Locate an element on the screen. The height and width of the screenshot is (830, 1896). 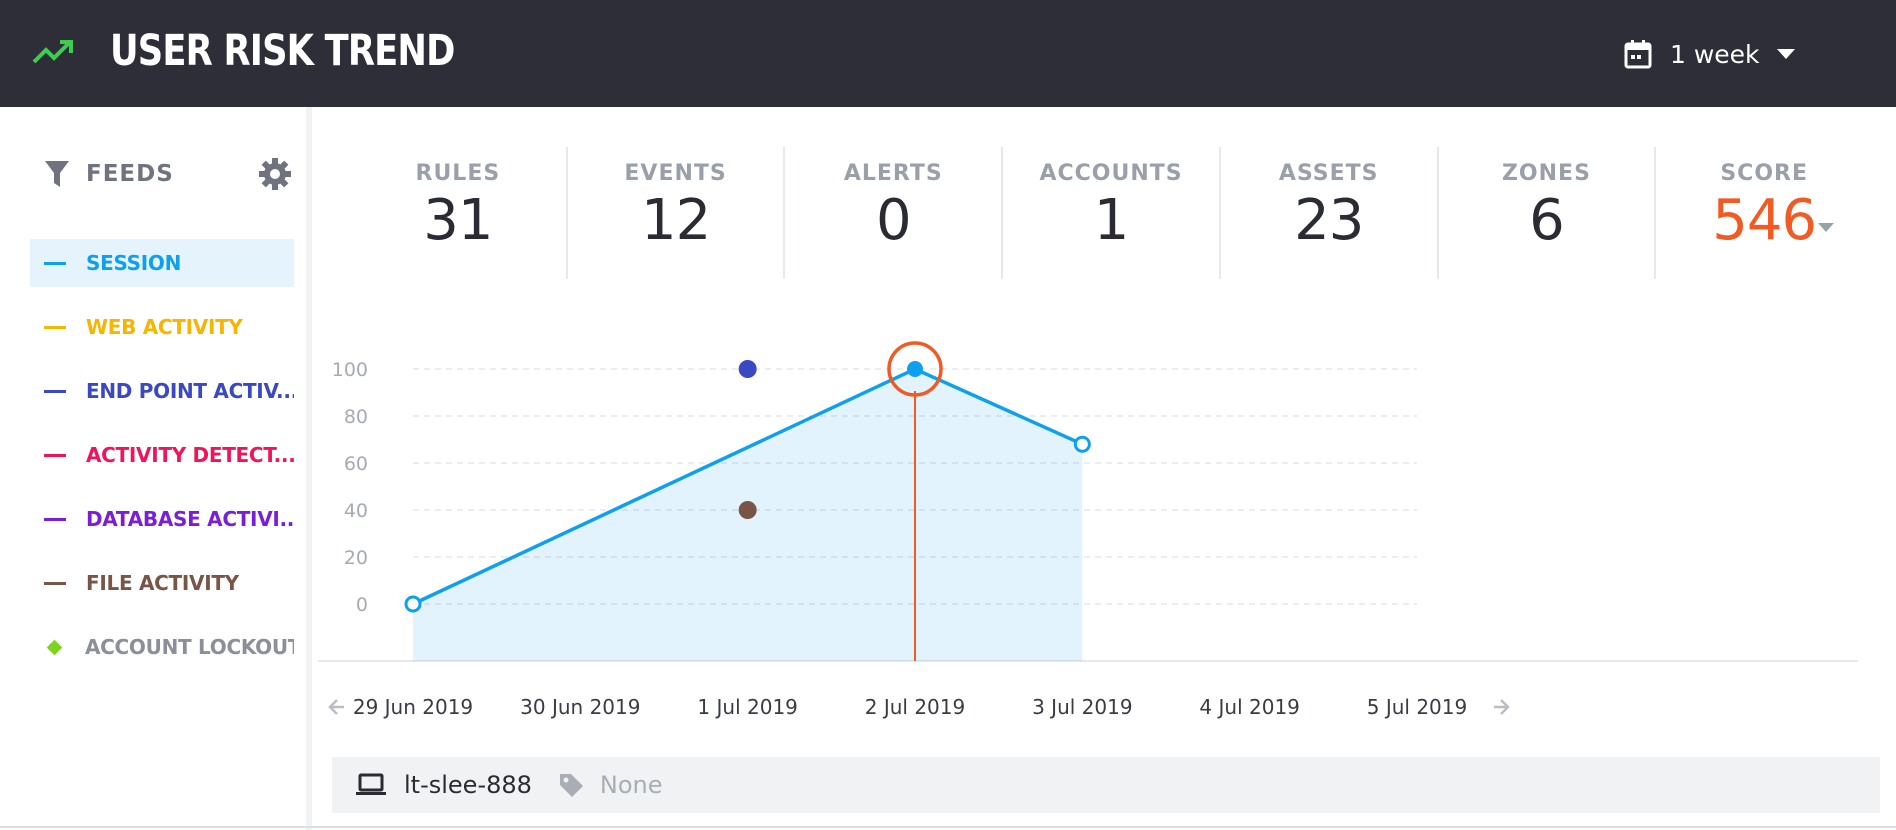
x-tick-label: 4 Jul 2019 is located at coordinates (1249, 707).